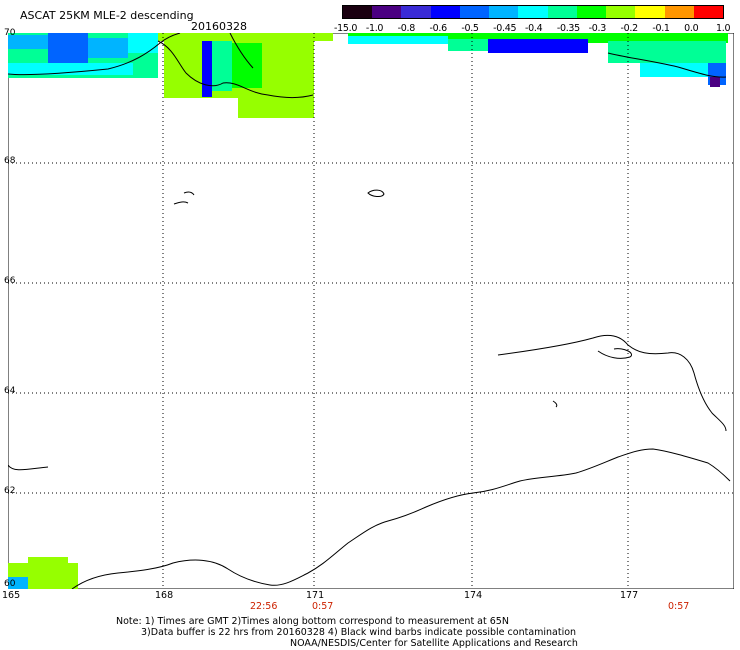  I want to click on lat-label: 70, so click(10, 33).